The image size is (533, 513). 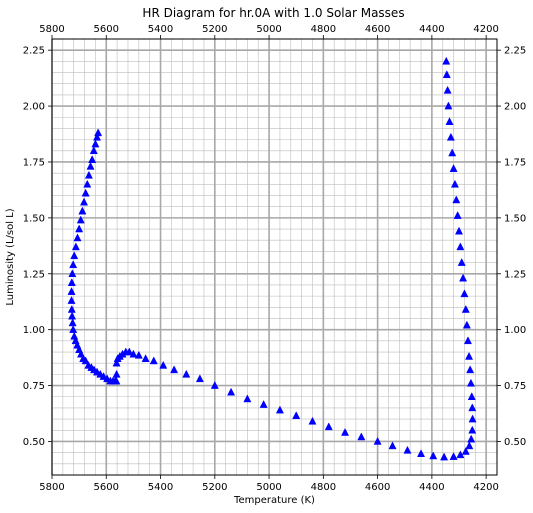 What do you see at coordinates (485, 29) in the screenshot?
I see `x-tick-label-top: 4200` at bounding box center [485, 29].